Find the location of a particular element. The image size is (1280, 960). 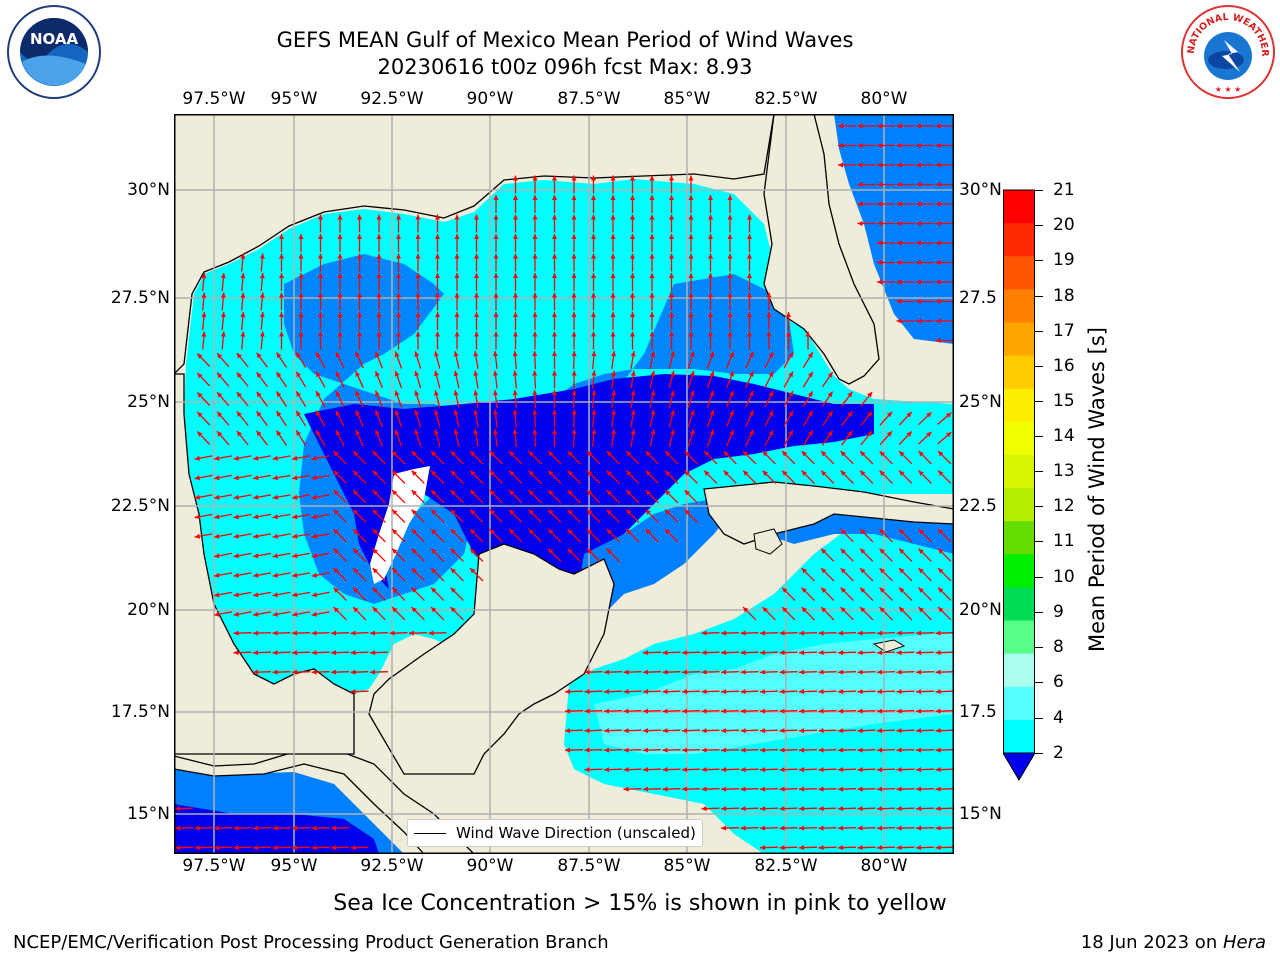

colorbar-segment is located at coordinates (1019, 736).